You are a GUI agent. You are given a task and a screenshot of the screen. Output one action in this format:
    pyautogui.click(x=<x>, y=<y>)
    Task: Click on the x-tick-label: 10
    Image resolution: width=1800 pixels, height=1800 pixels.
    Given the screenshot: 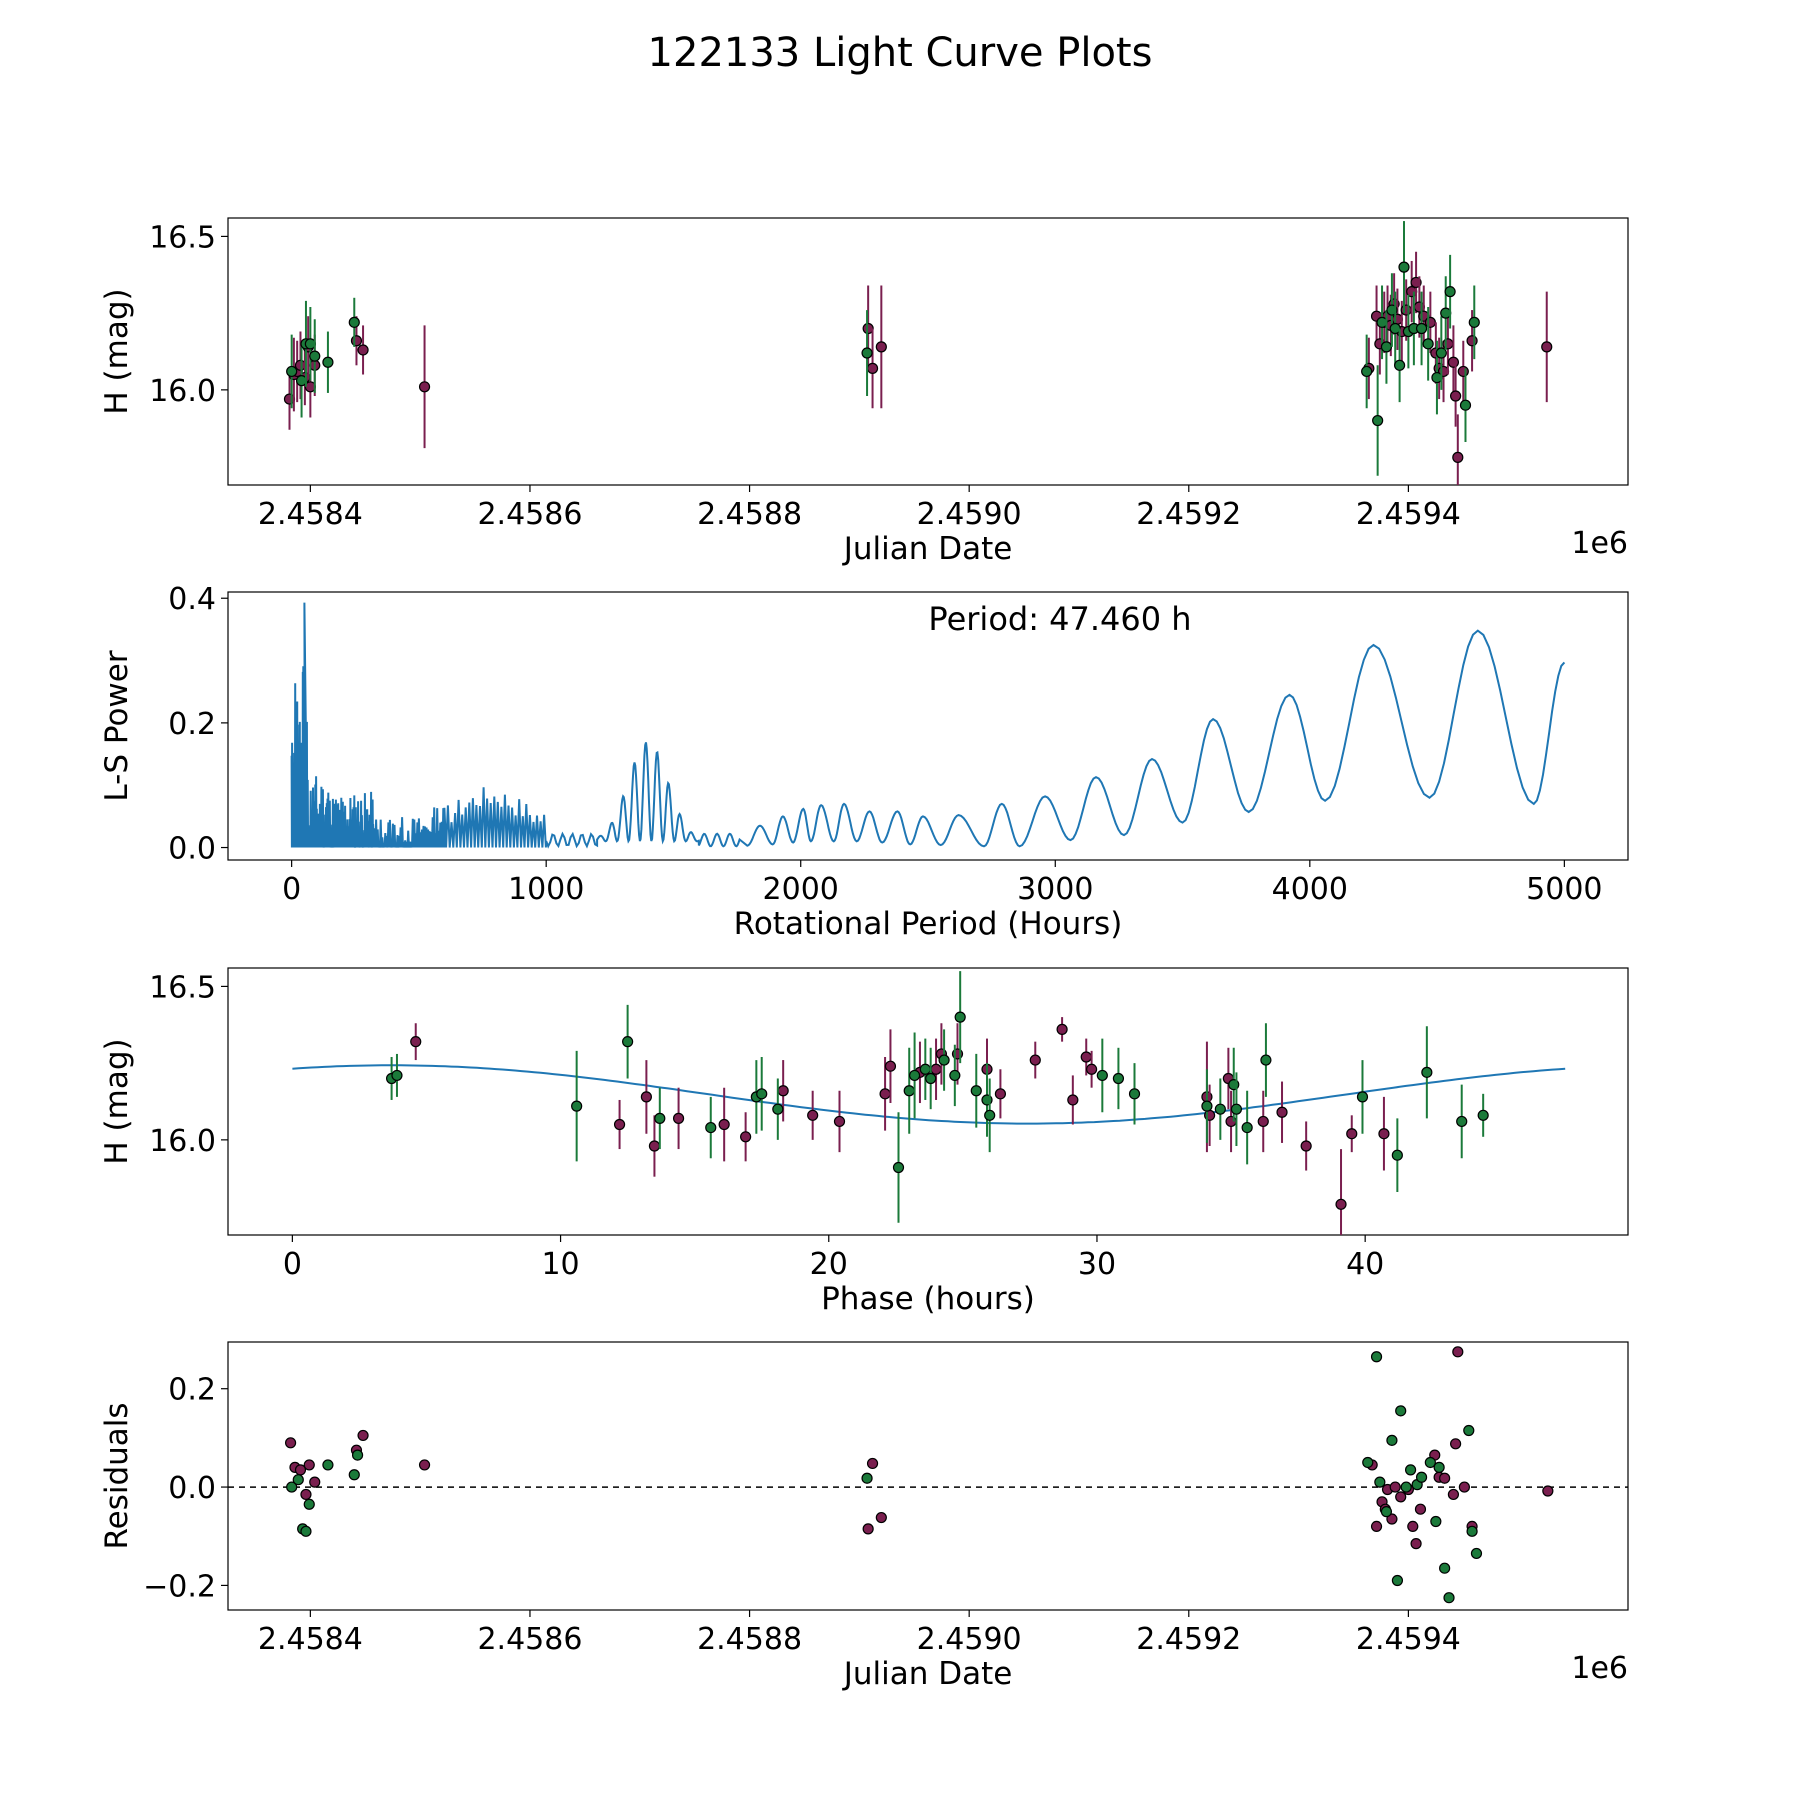 What is the action you would take?
    pyautogui.click(x=560, y=1264)
    